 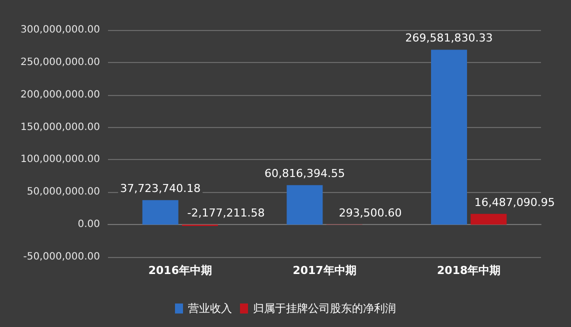 What do you see at coordinates (210, 308) in the screenshot?
I see `legend-label: 营业收入` at bounding box center [210, 308].